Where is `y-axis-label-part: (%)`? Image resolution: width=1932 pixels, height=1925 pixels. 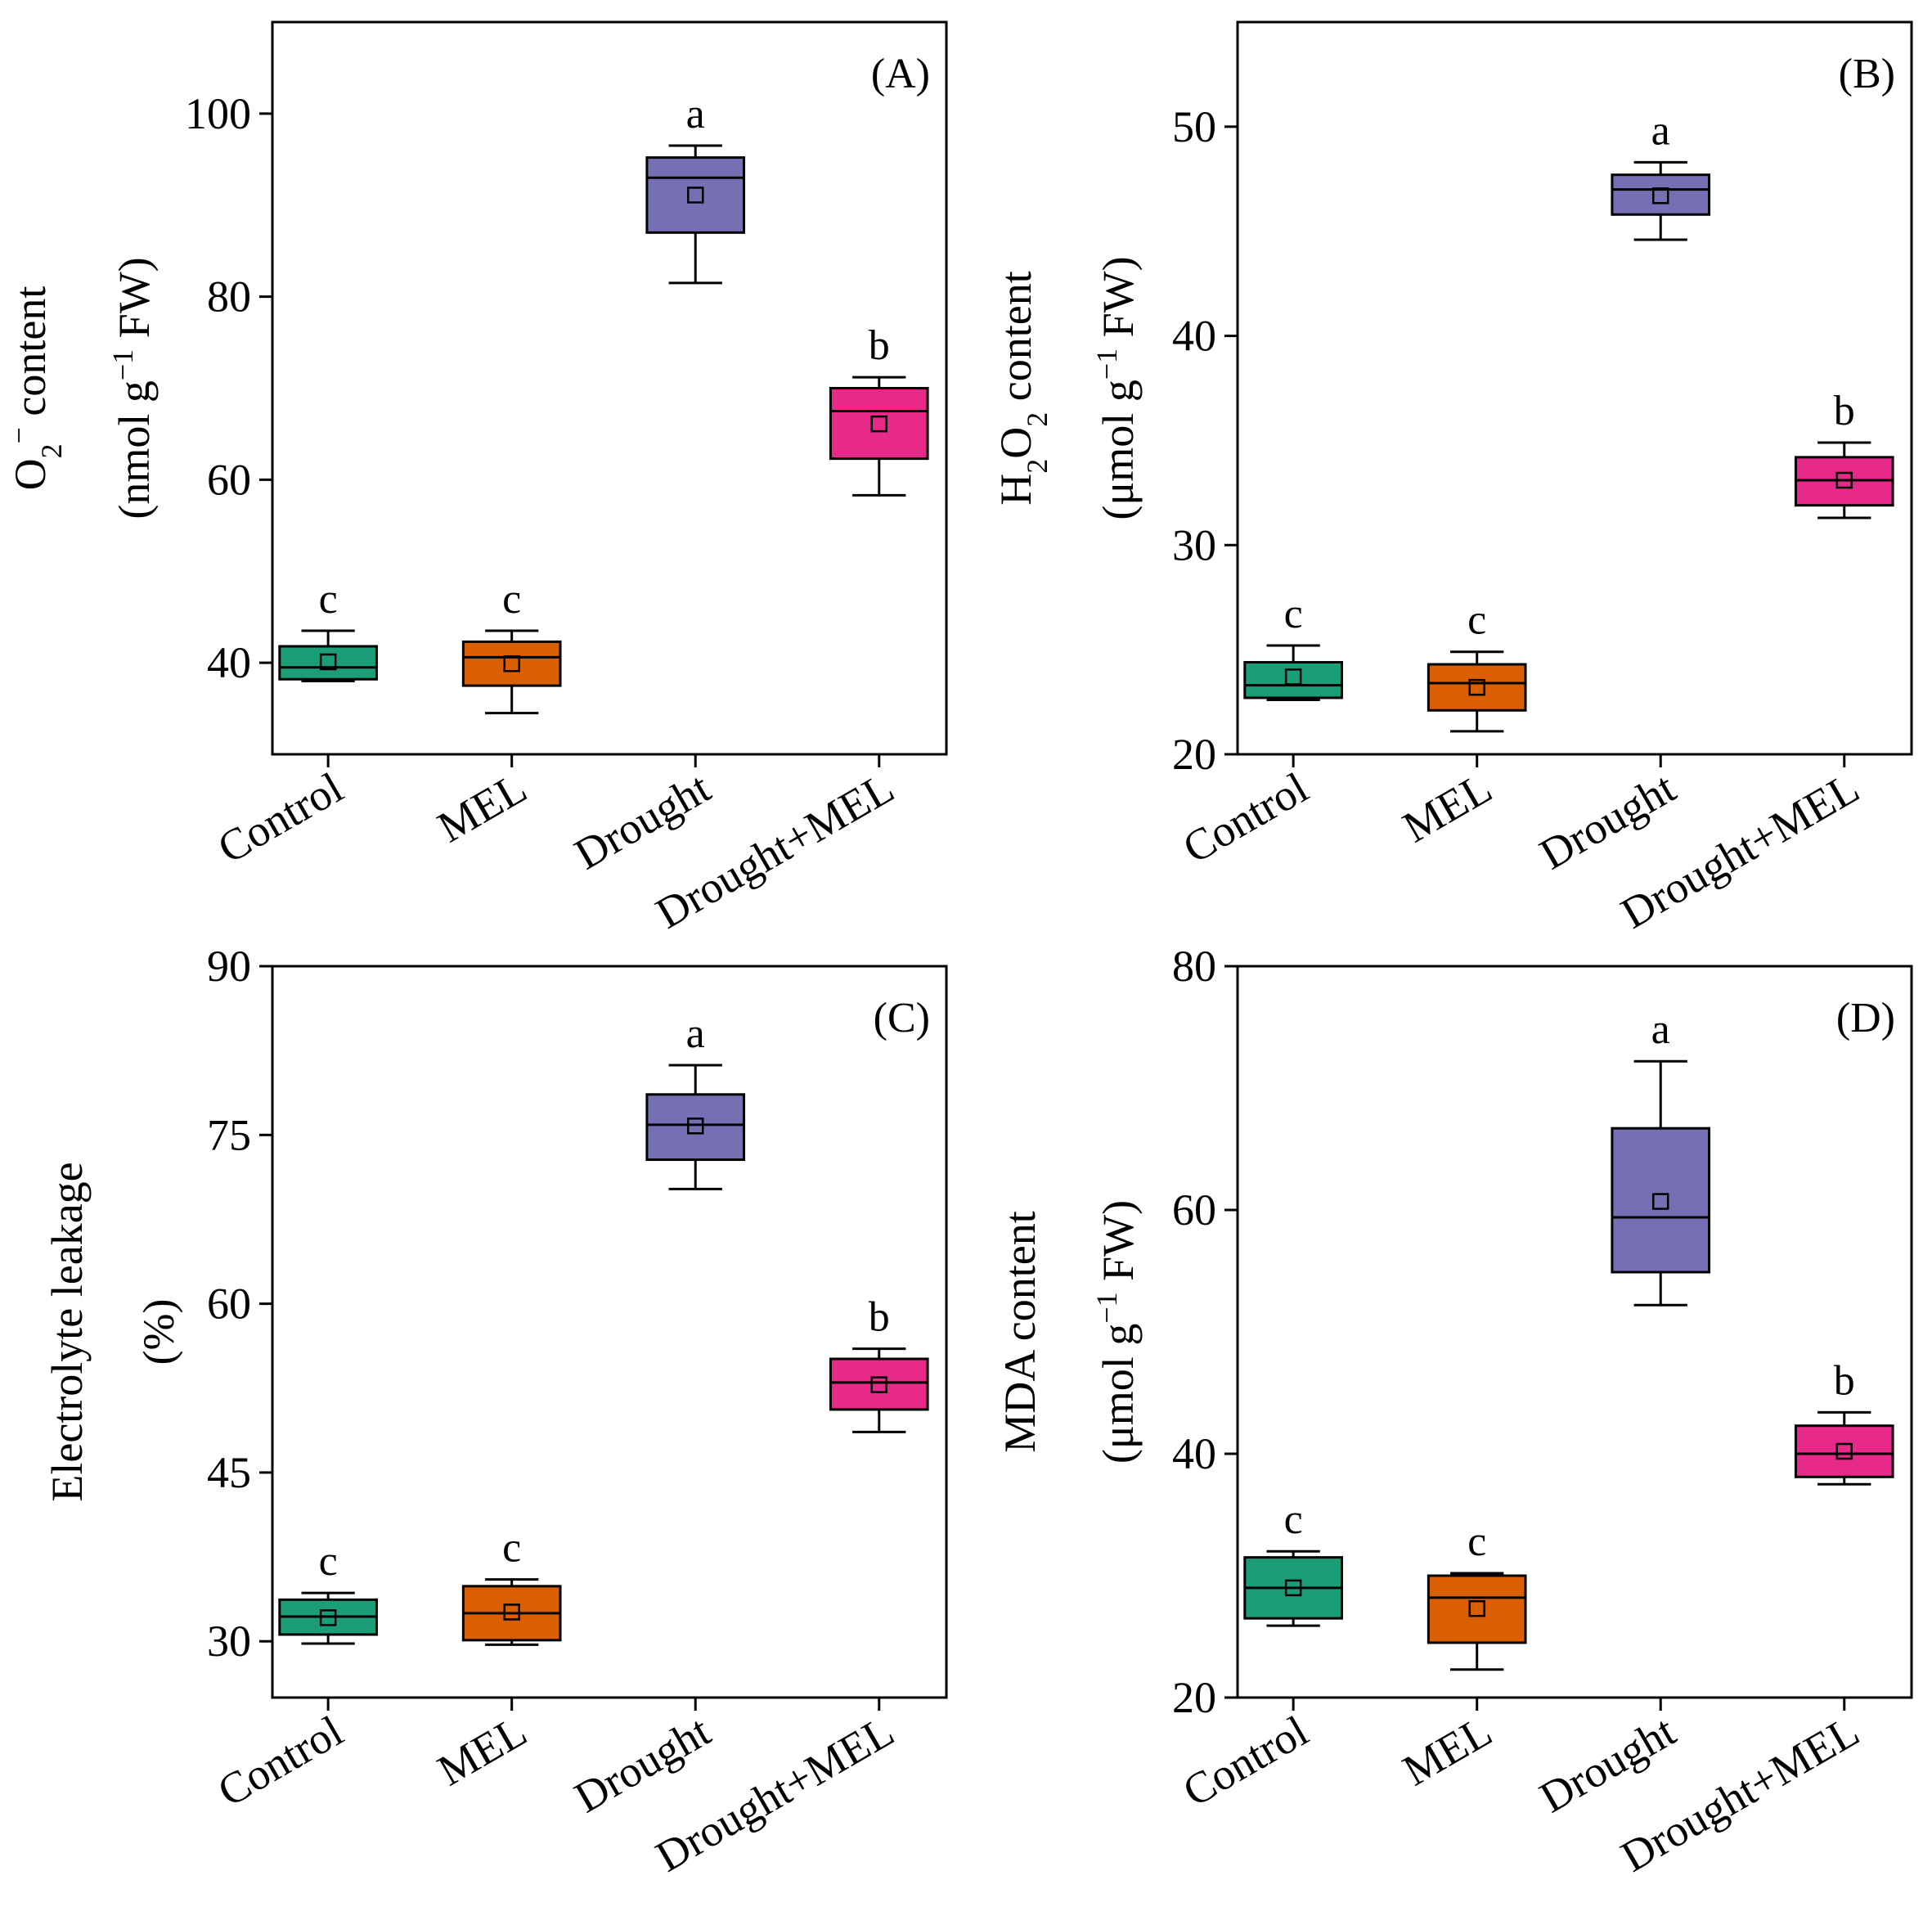 y-axis-label-part: (%) is located at coordinates (158, 1332).